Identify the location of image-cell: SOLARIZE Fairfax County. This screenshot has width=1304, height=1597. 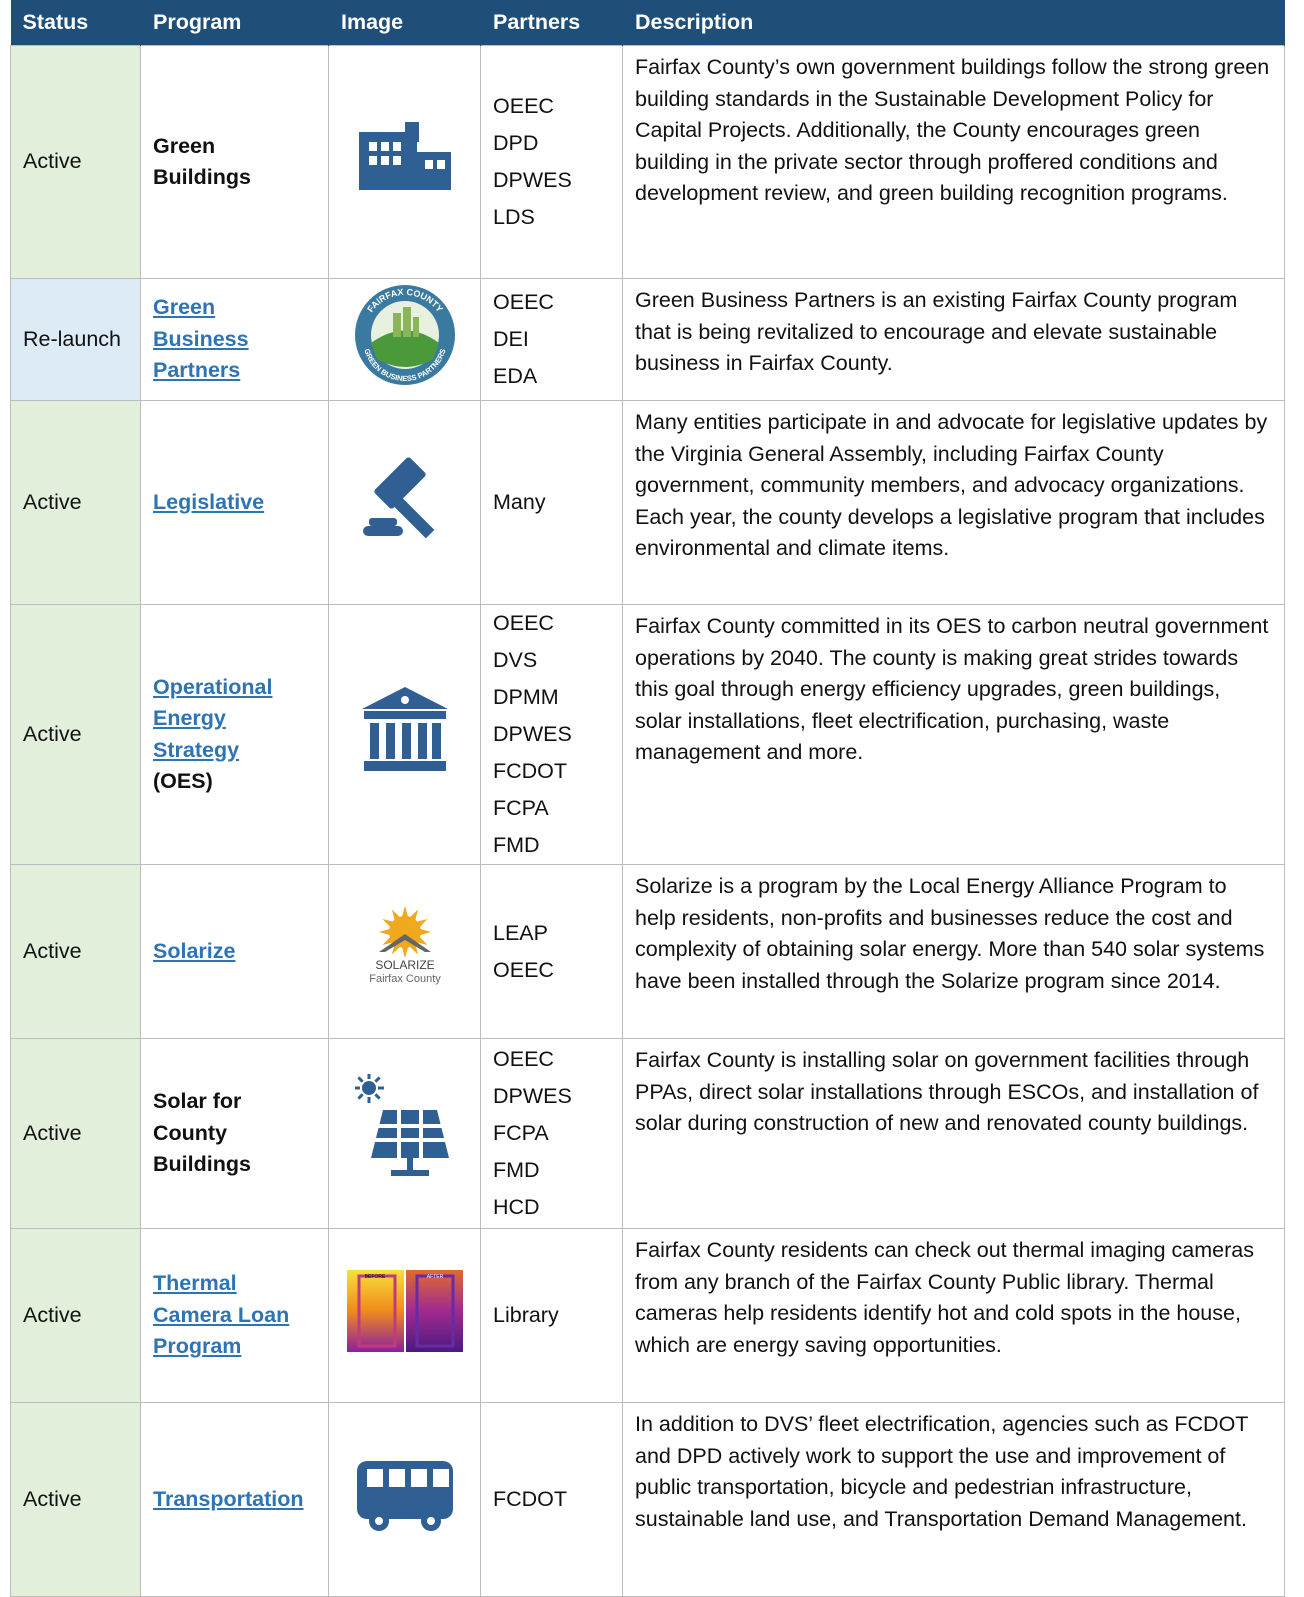
(404, 951).